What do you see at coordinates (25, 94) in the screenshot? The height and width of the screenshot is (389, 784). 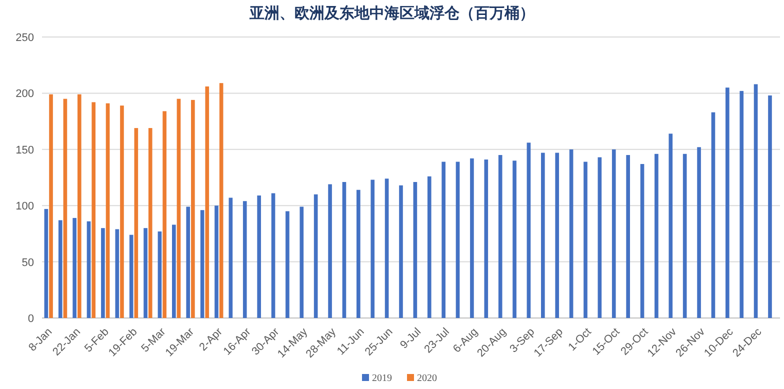 I see `y-tick-label: 200` at bounding box center [25, 94].